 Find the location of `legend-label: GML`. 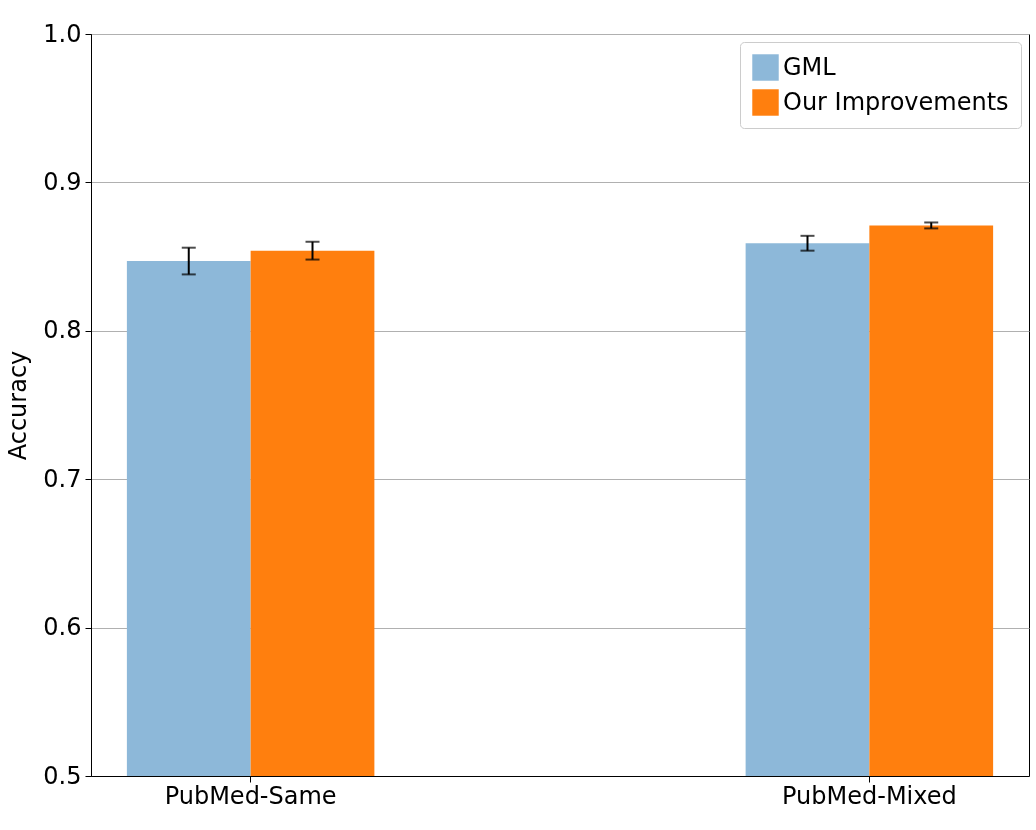

legend-label: GML is located at coordinates (810, 66).